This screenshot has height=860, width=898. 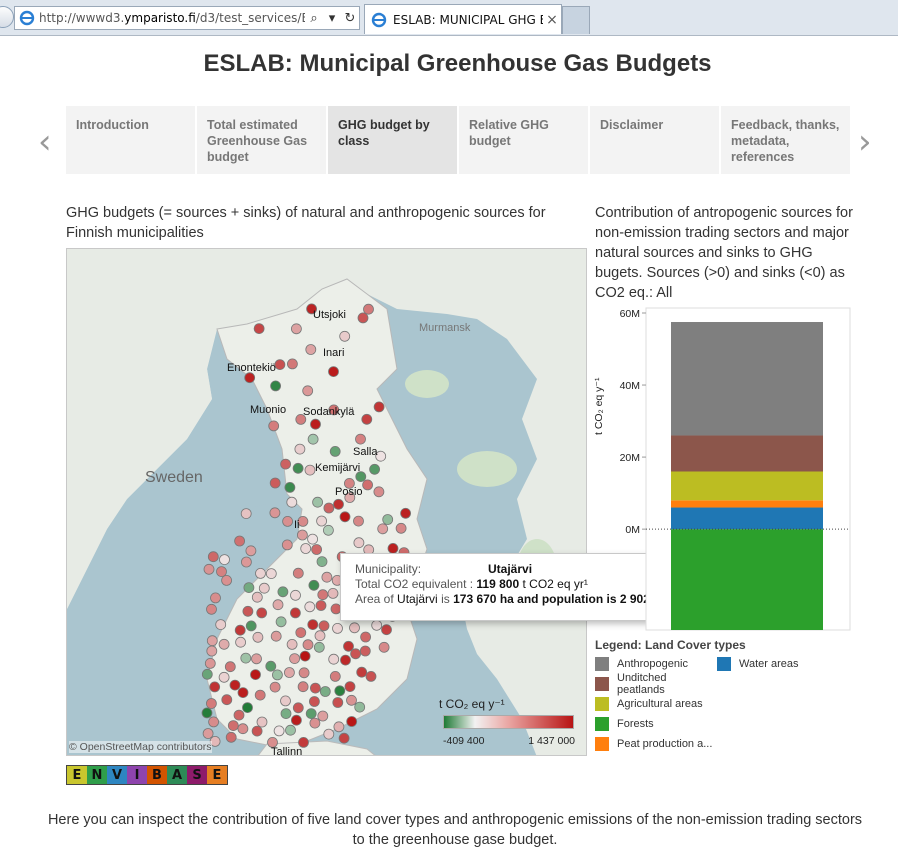 I want to click on browser-tab: ESLAB: MUNICIPAL GHG B... ×, so click(x=463, y=19).